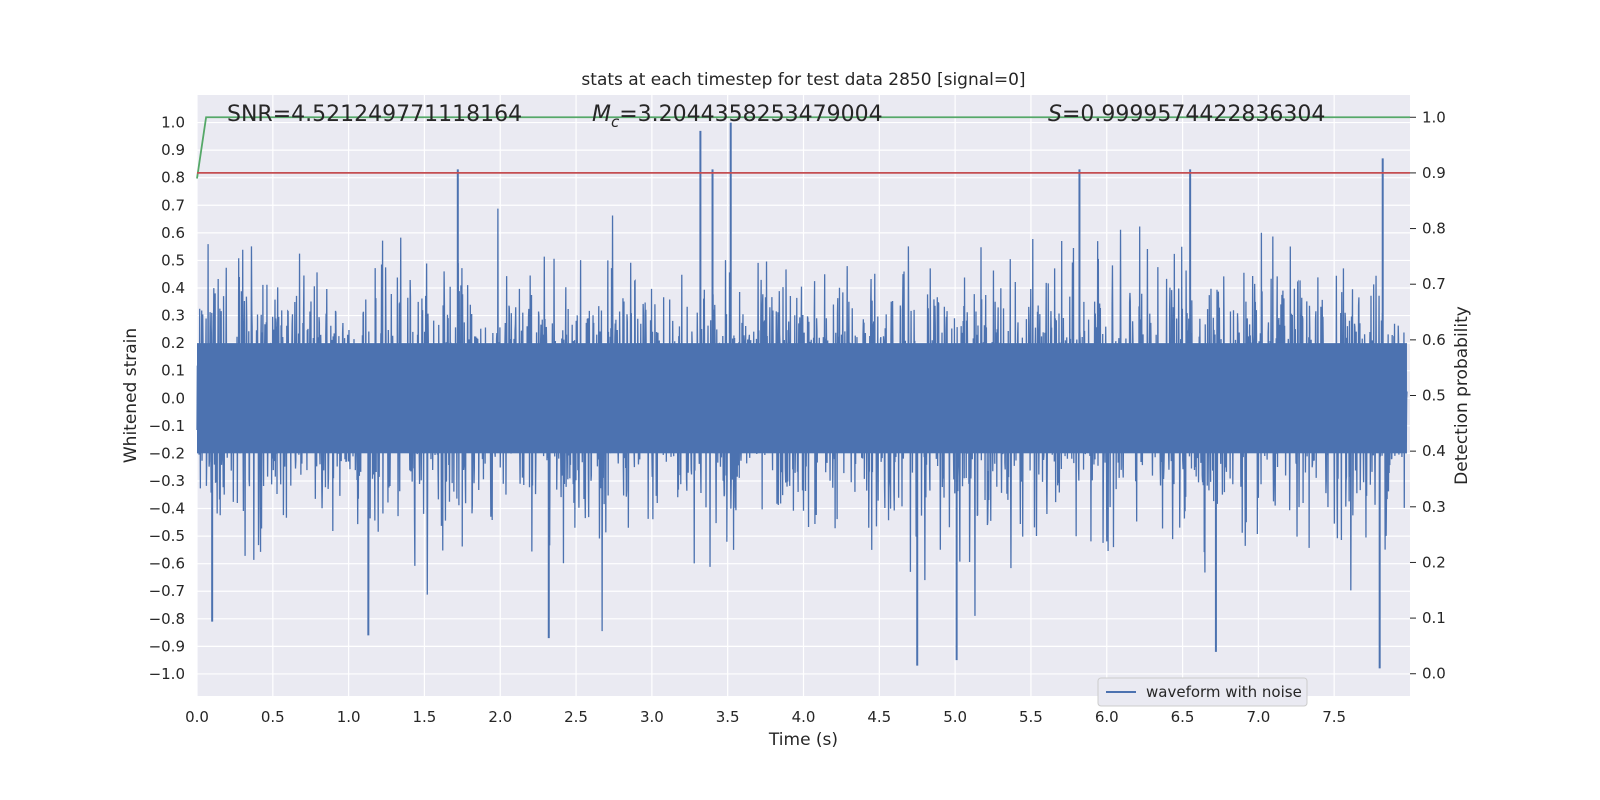 This screenshot has height=800, width=1600. Describe the element at coordinates (1434, 173) in the screenshot. I see `y2-tick-label: 0.9` at that location.